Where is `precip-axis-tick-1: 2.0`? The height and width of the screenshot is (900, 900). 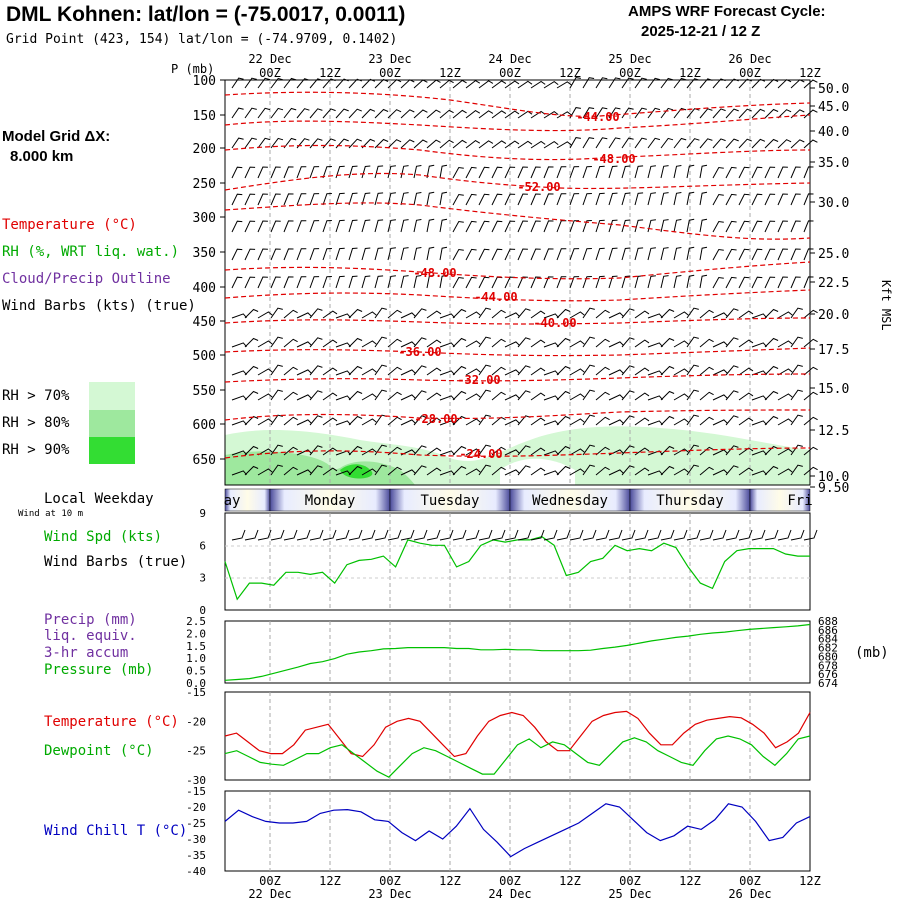 precip-axis-tick-1: 2.0 is located at coordinates (196, 633).